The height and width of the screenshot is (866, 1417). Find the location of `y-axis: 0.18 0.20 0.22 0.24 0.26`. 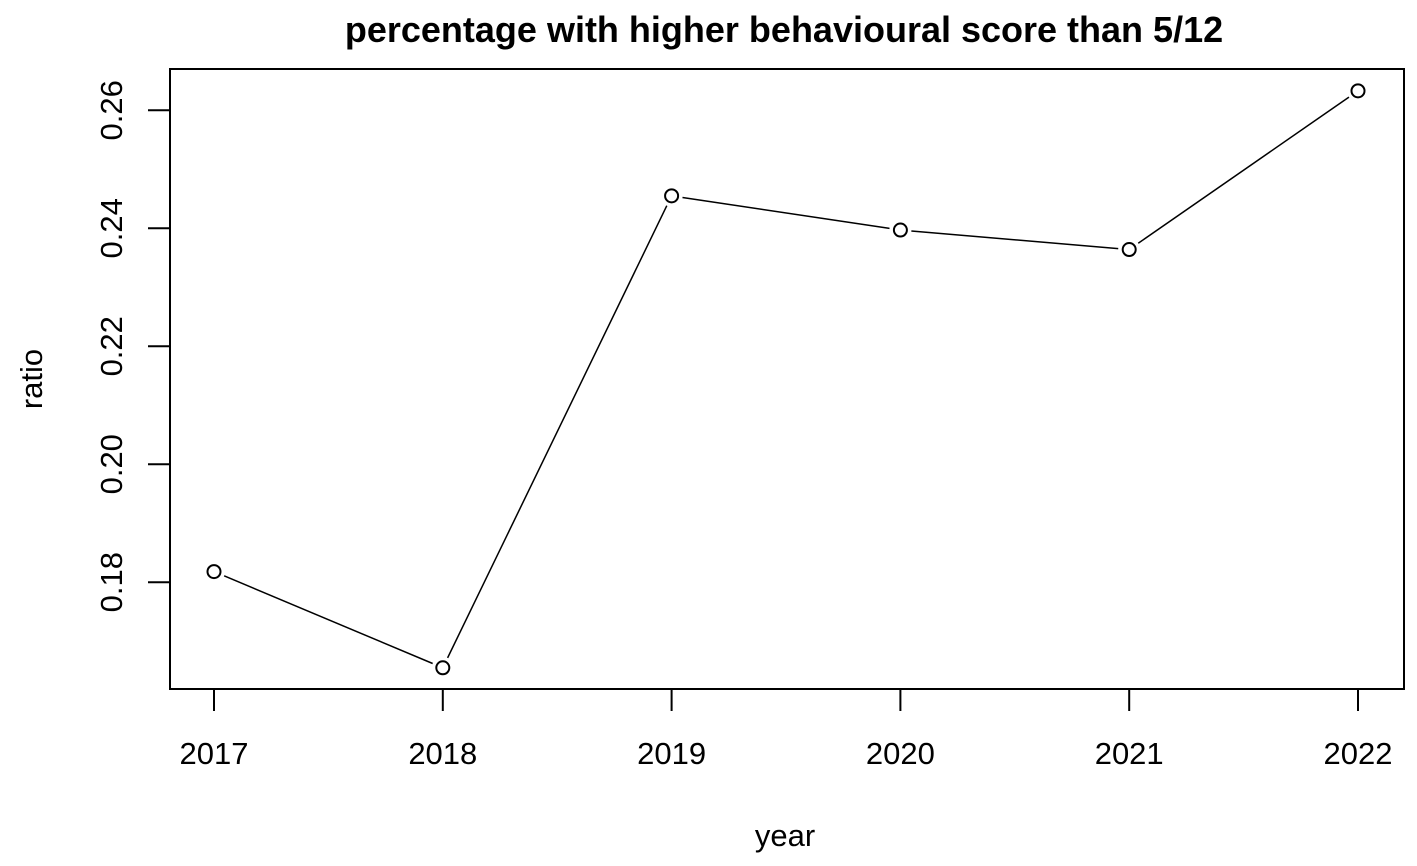

y-axis: 0.18 0.20 0.22 0.24 0.26 is located at coordinates (132, 346).